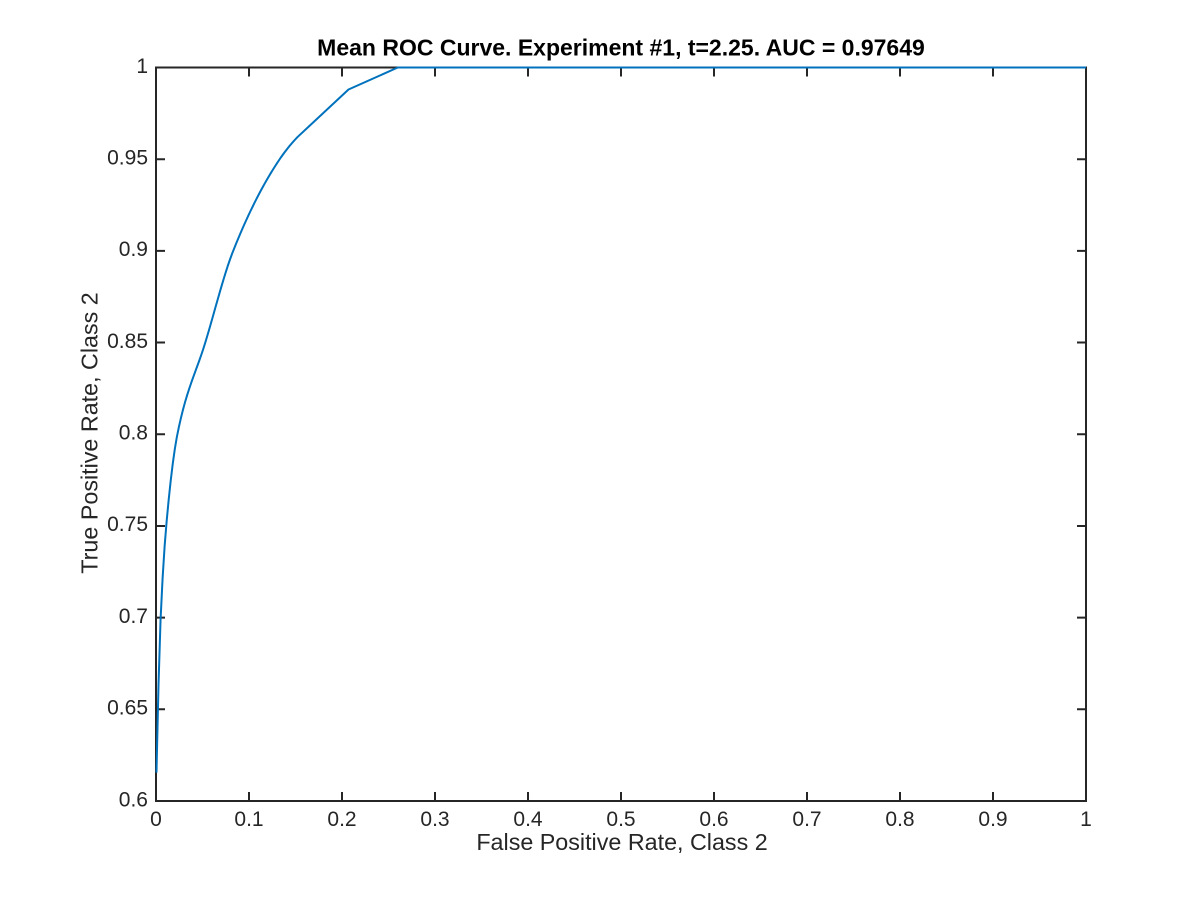 The height and width of the screenshot is (900, 1200). I want to click on svg-text: False Positive Rate, Class 2, so click(621, 842).